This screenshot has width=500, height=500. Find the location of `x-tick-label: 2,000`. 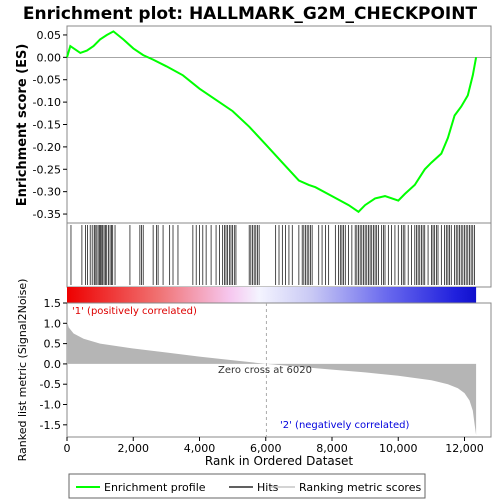

x-tick-label: 2,000 is located at coordinates (134, 448).